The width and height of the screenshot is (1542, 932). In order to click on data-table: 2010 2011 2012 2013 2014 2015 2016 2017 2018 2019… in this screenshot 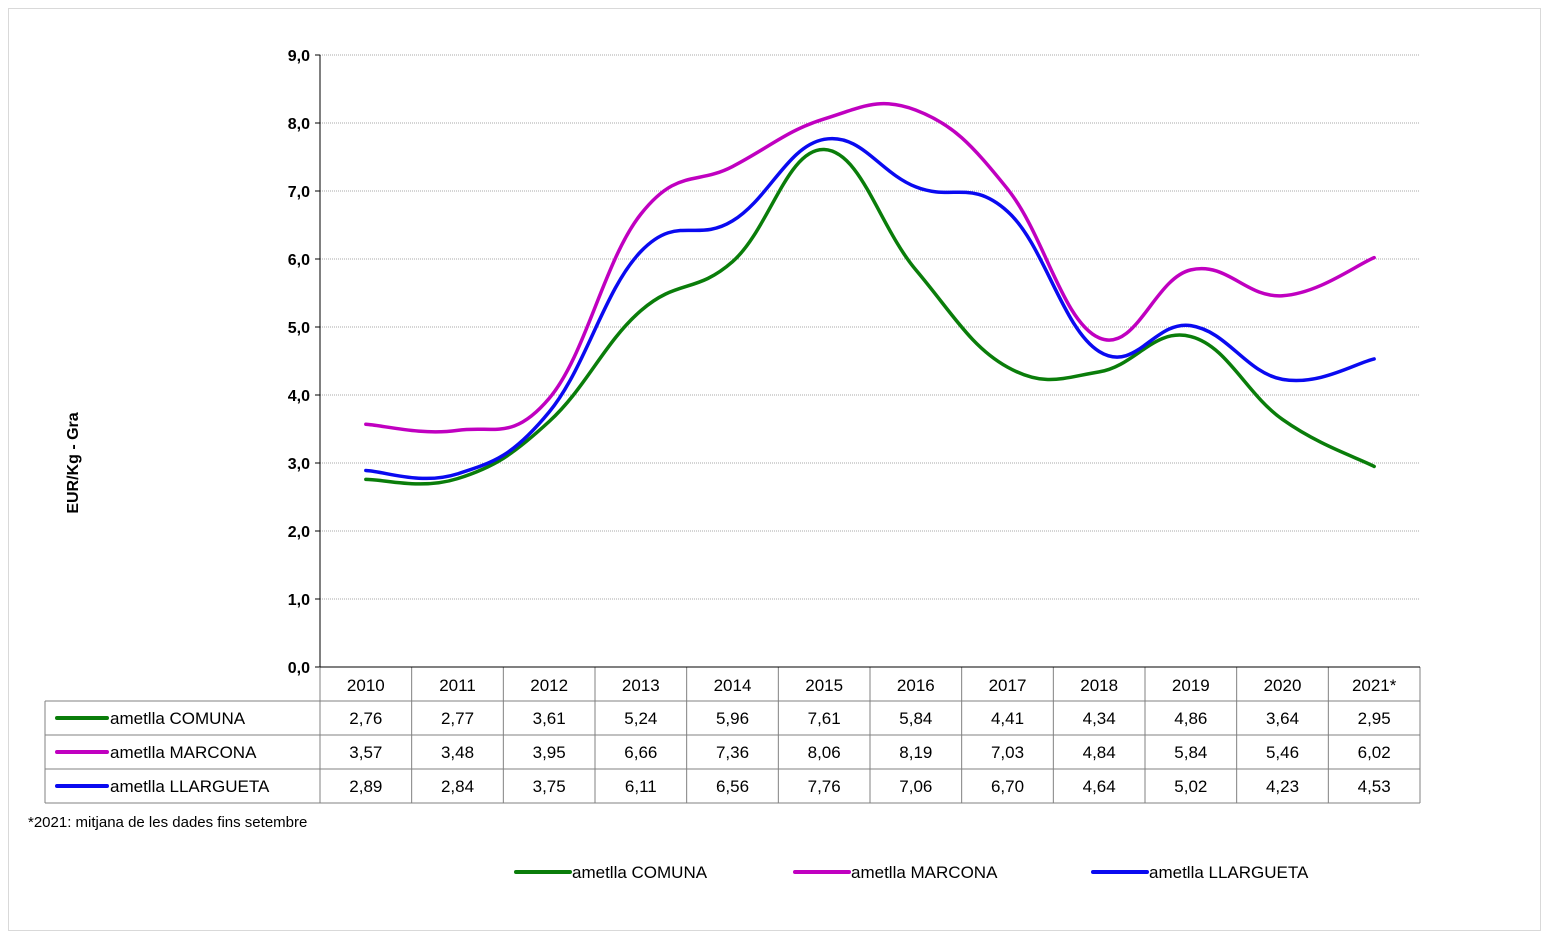, I will do `click(732, 735)`.